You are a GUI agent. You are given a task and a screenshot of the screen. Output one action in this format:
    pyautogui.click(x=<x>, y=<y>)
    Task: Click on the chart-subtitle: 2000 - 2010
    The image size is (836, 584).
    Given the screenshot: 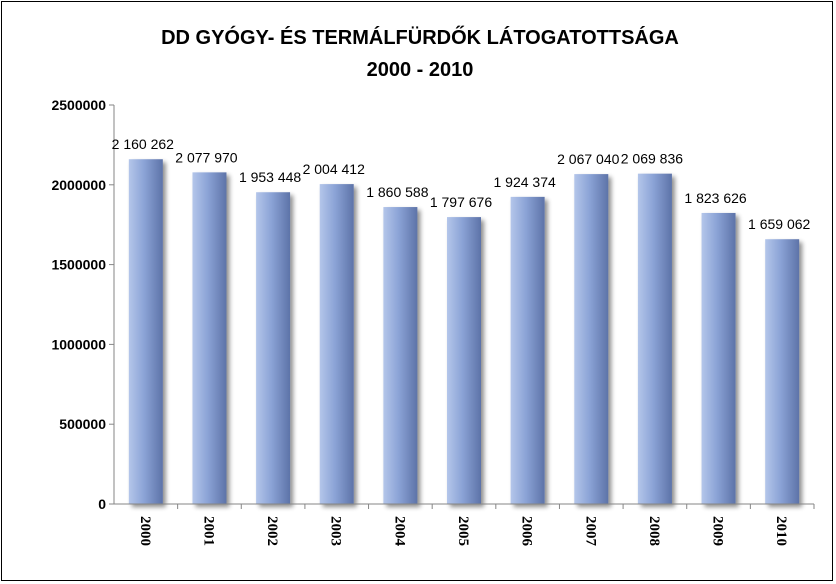 What is the action you would take?
    pyautogui.click(x=420, y=70)
    